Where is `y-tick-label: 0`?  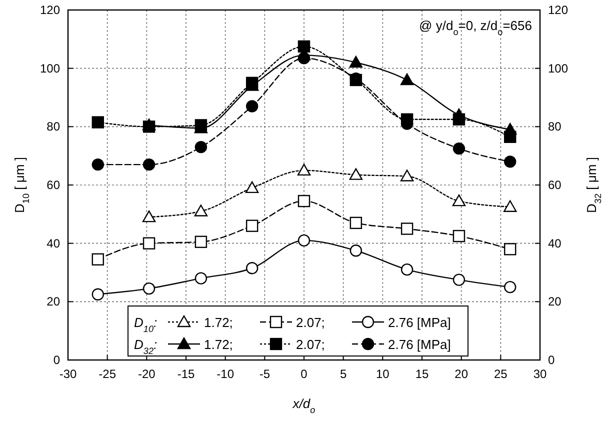
y-tick-label: 0 is located at coordinates (56, 360).